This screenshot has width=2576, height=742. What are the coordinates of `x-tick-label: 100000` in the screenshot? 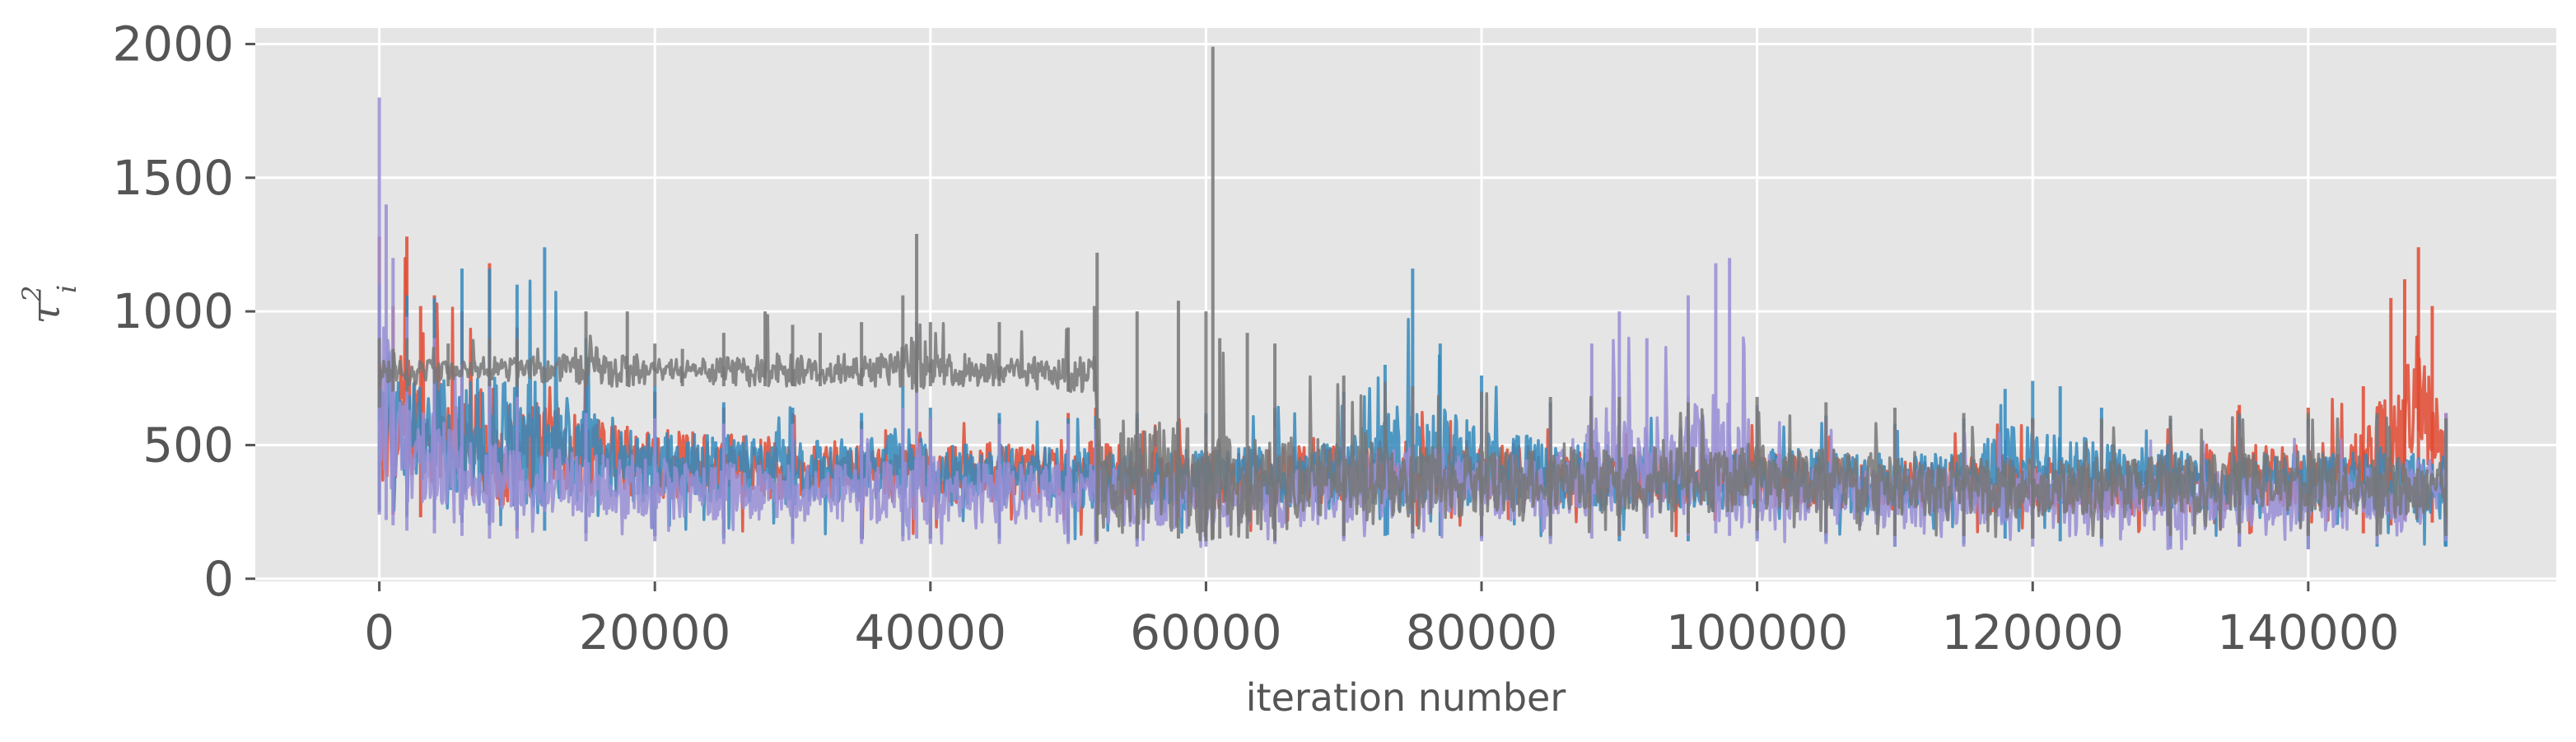 It's located at (1757, 632).